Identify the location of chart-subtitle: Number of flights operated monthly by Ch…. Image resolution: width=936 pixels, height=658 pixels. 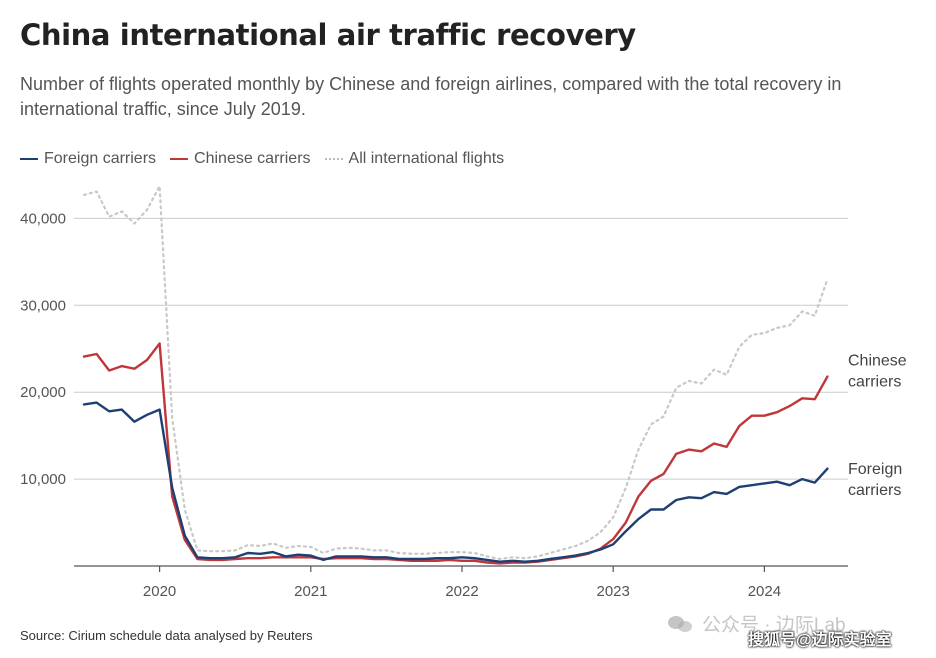
(431, 96).